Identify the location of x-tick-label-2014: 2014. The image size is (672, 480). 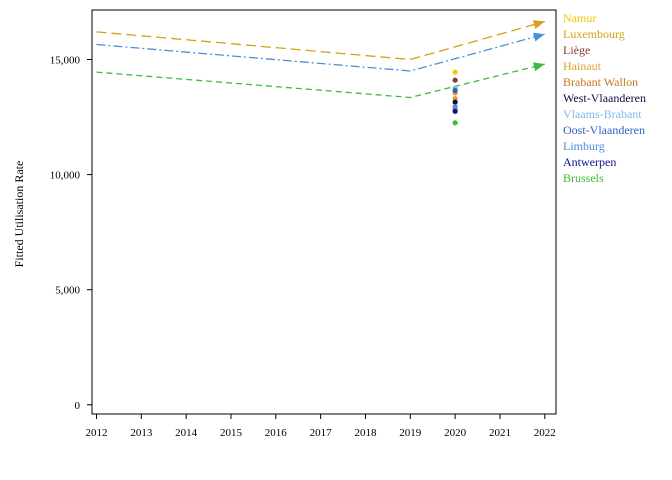
(186, 433).